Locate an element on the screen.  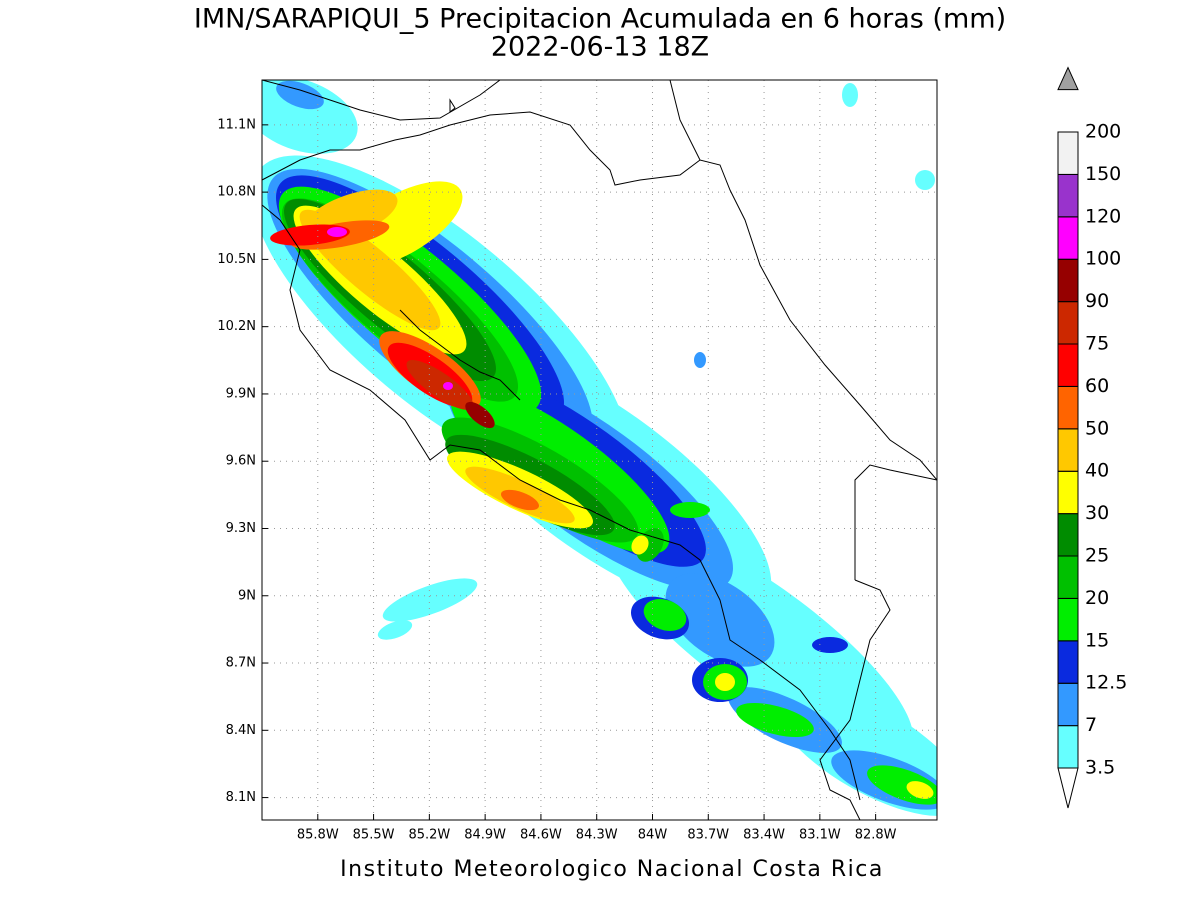
x-tick-label: 85.8W is located at coordinates (318, 835).